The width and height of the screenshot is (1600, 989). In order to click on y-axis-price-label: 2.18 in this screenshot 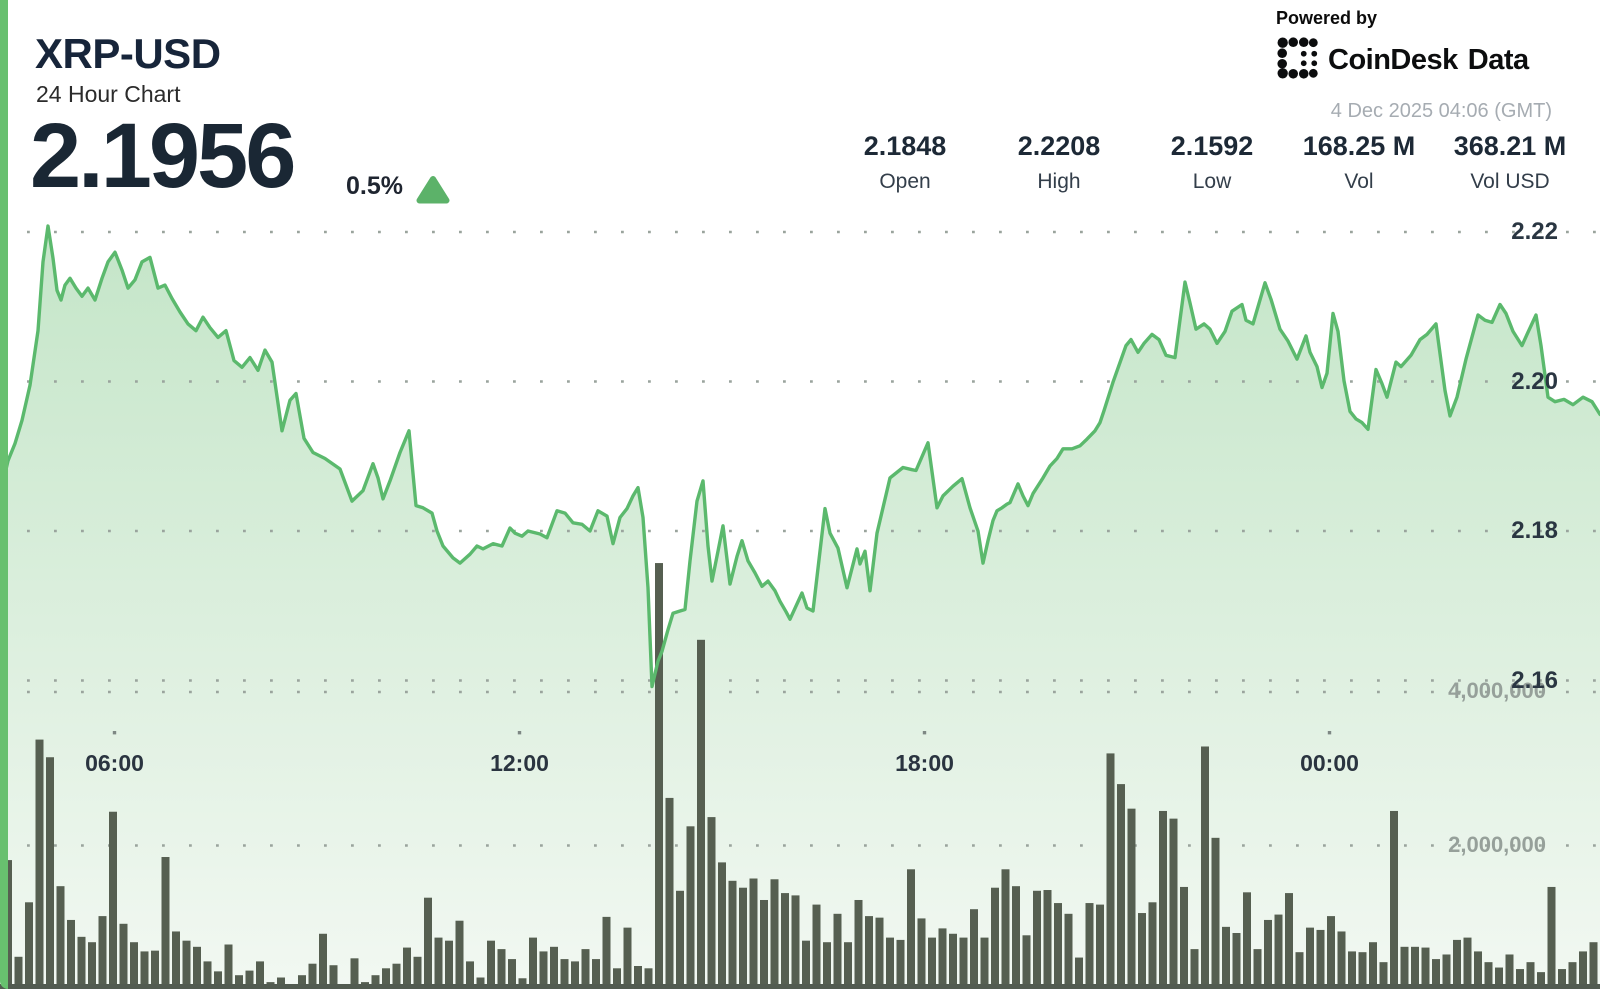, I will do `click(1534, 530)`.